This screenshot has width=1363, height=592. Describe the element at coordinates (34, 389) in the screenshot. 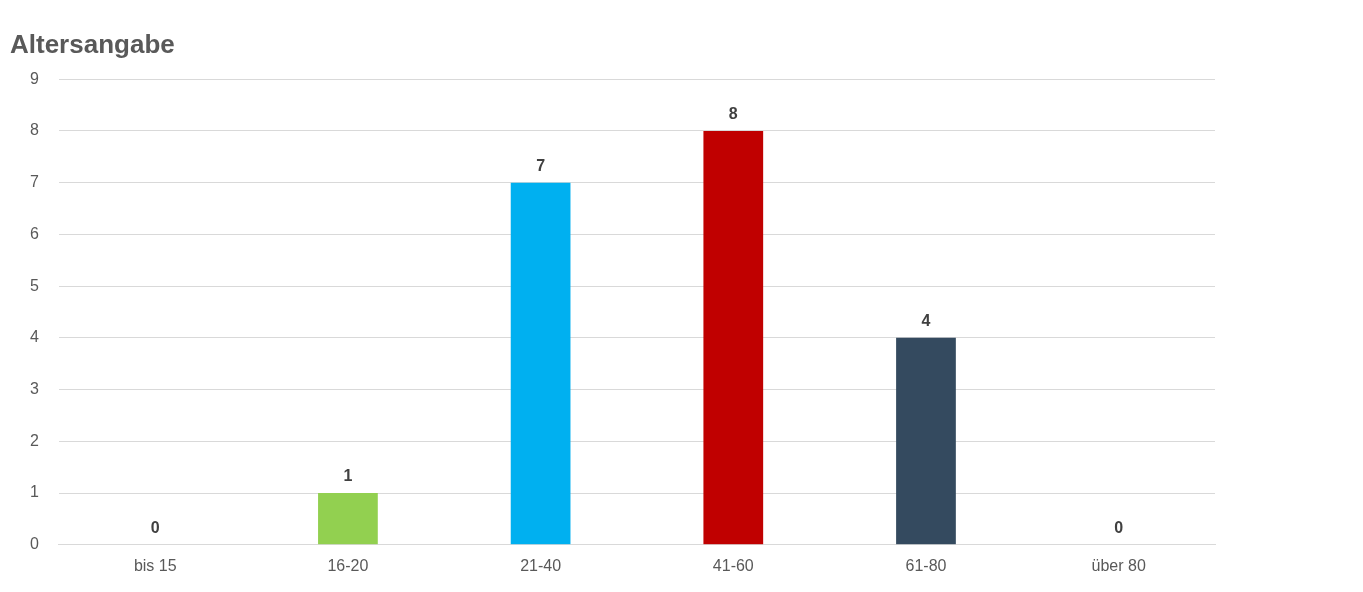

I see `y-tick-label: 3` at that location.